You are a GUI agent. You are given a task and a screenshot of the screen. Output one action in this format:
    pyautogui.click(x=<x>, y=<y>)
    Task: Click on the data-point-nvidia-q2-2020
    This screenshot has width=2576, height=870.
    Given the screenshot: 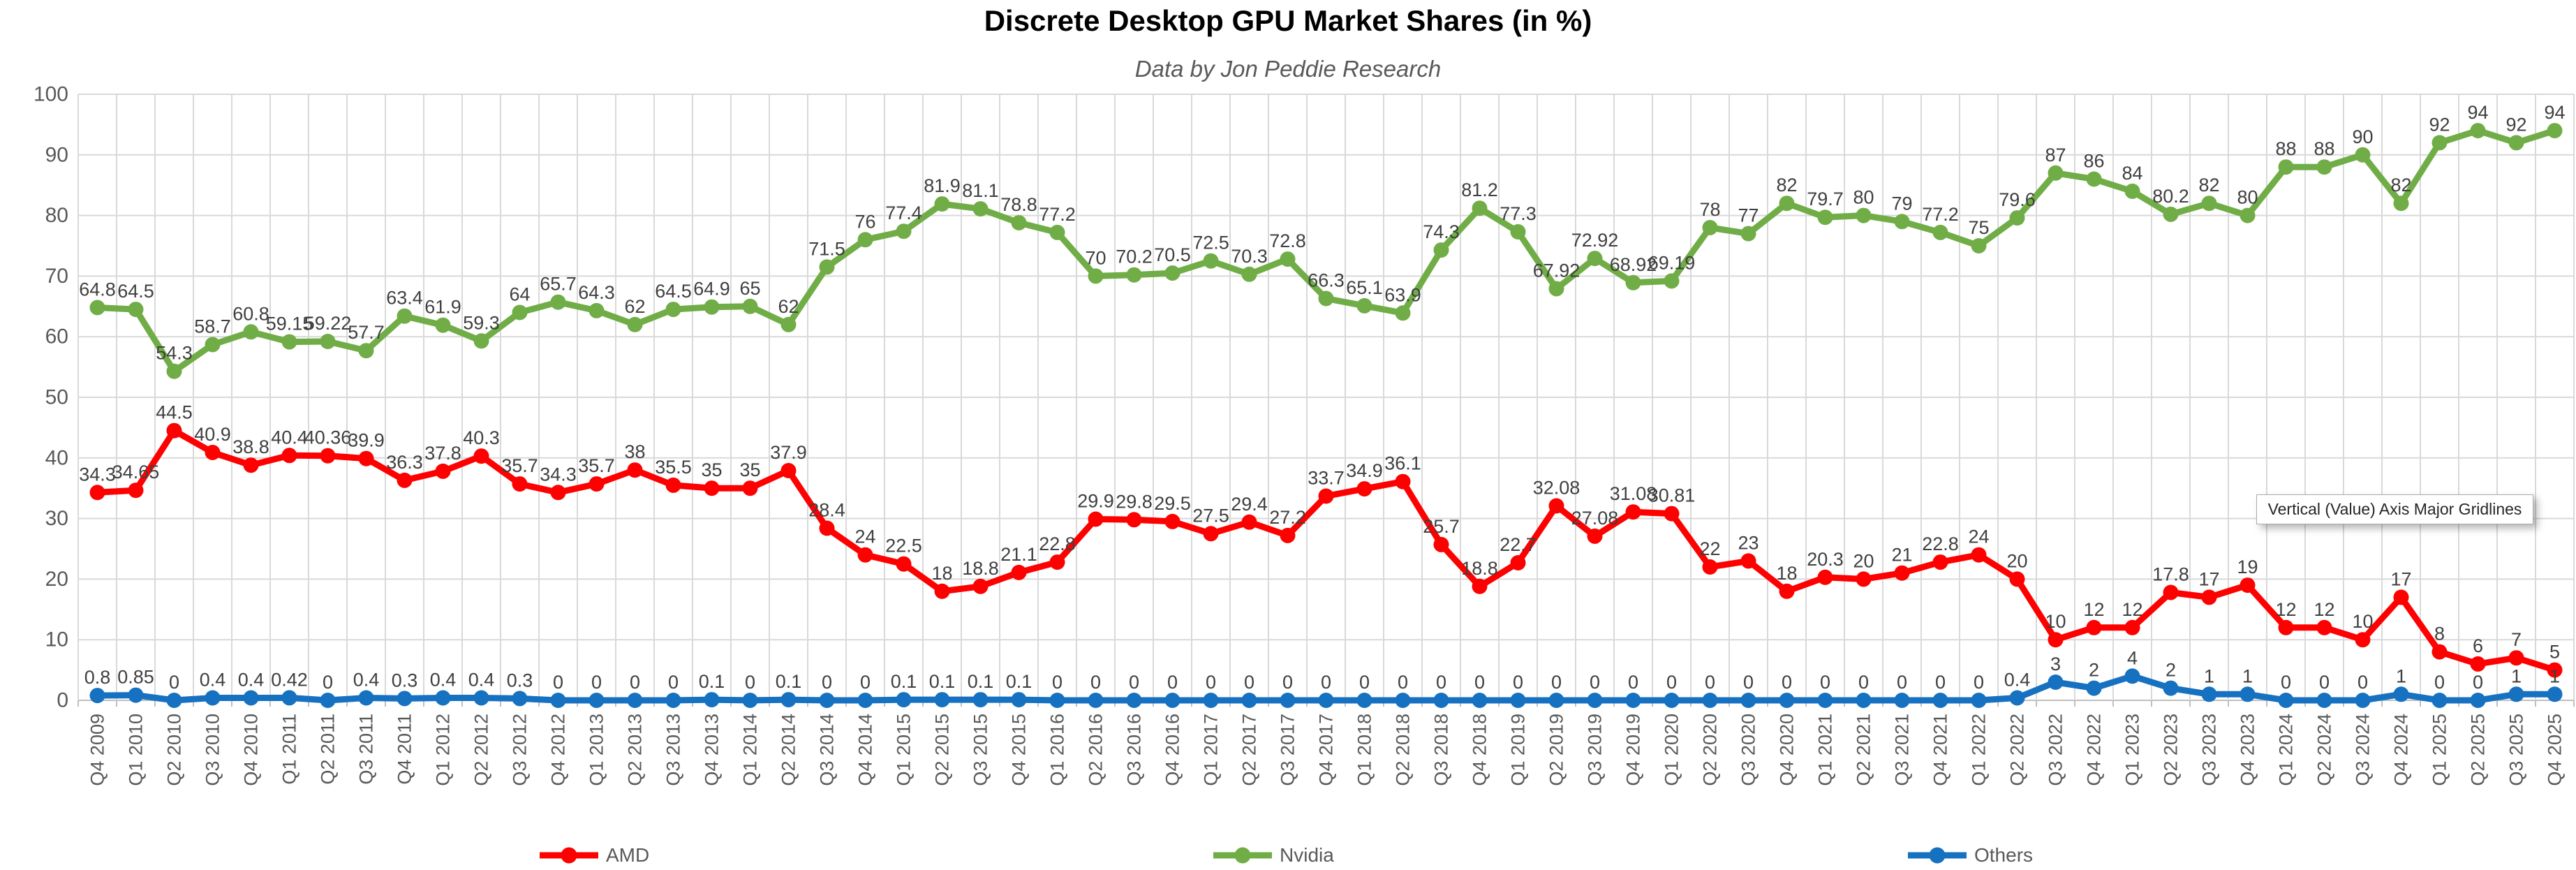 What is the action you would take?
    pyautogui.click(x=1710, y=227)
    